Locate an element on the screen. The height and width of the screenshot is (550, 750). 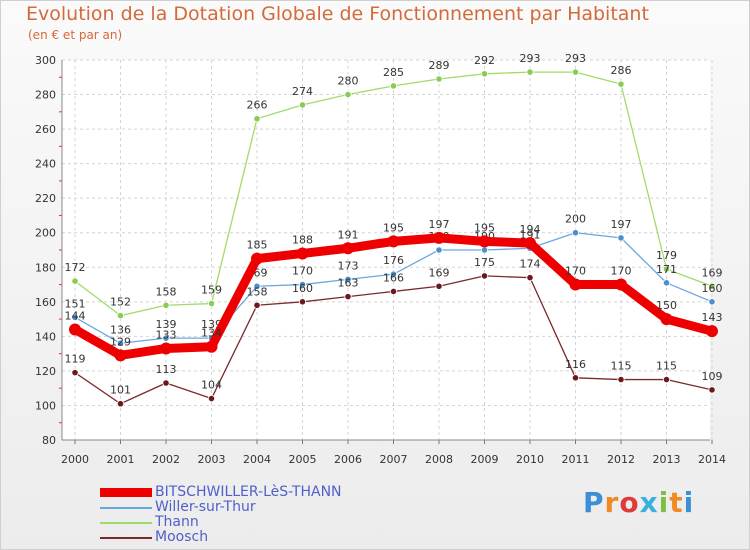
point-willer-sur-thur-2009 is located at coordinates (484, 250).